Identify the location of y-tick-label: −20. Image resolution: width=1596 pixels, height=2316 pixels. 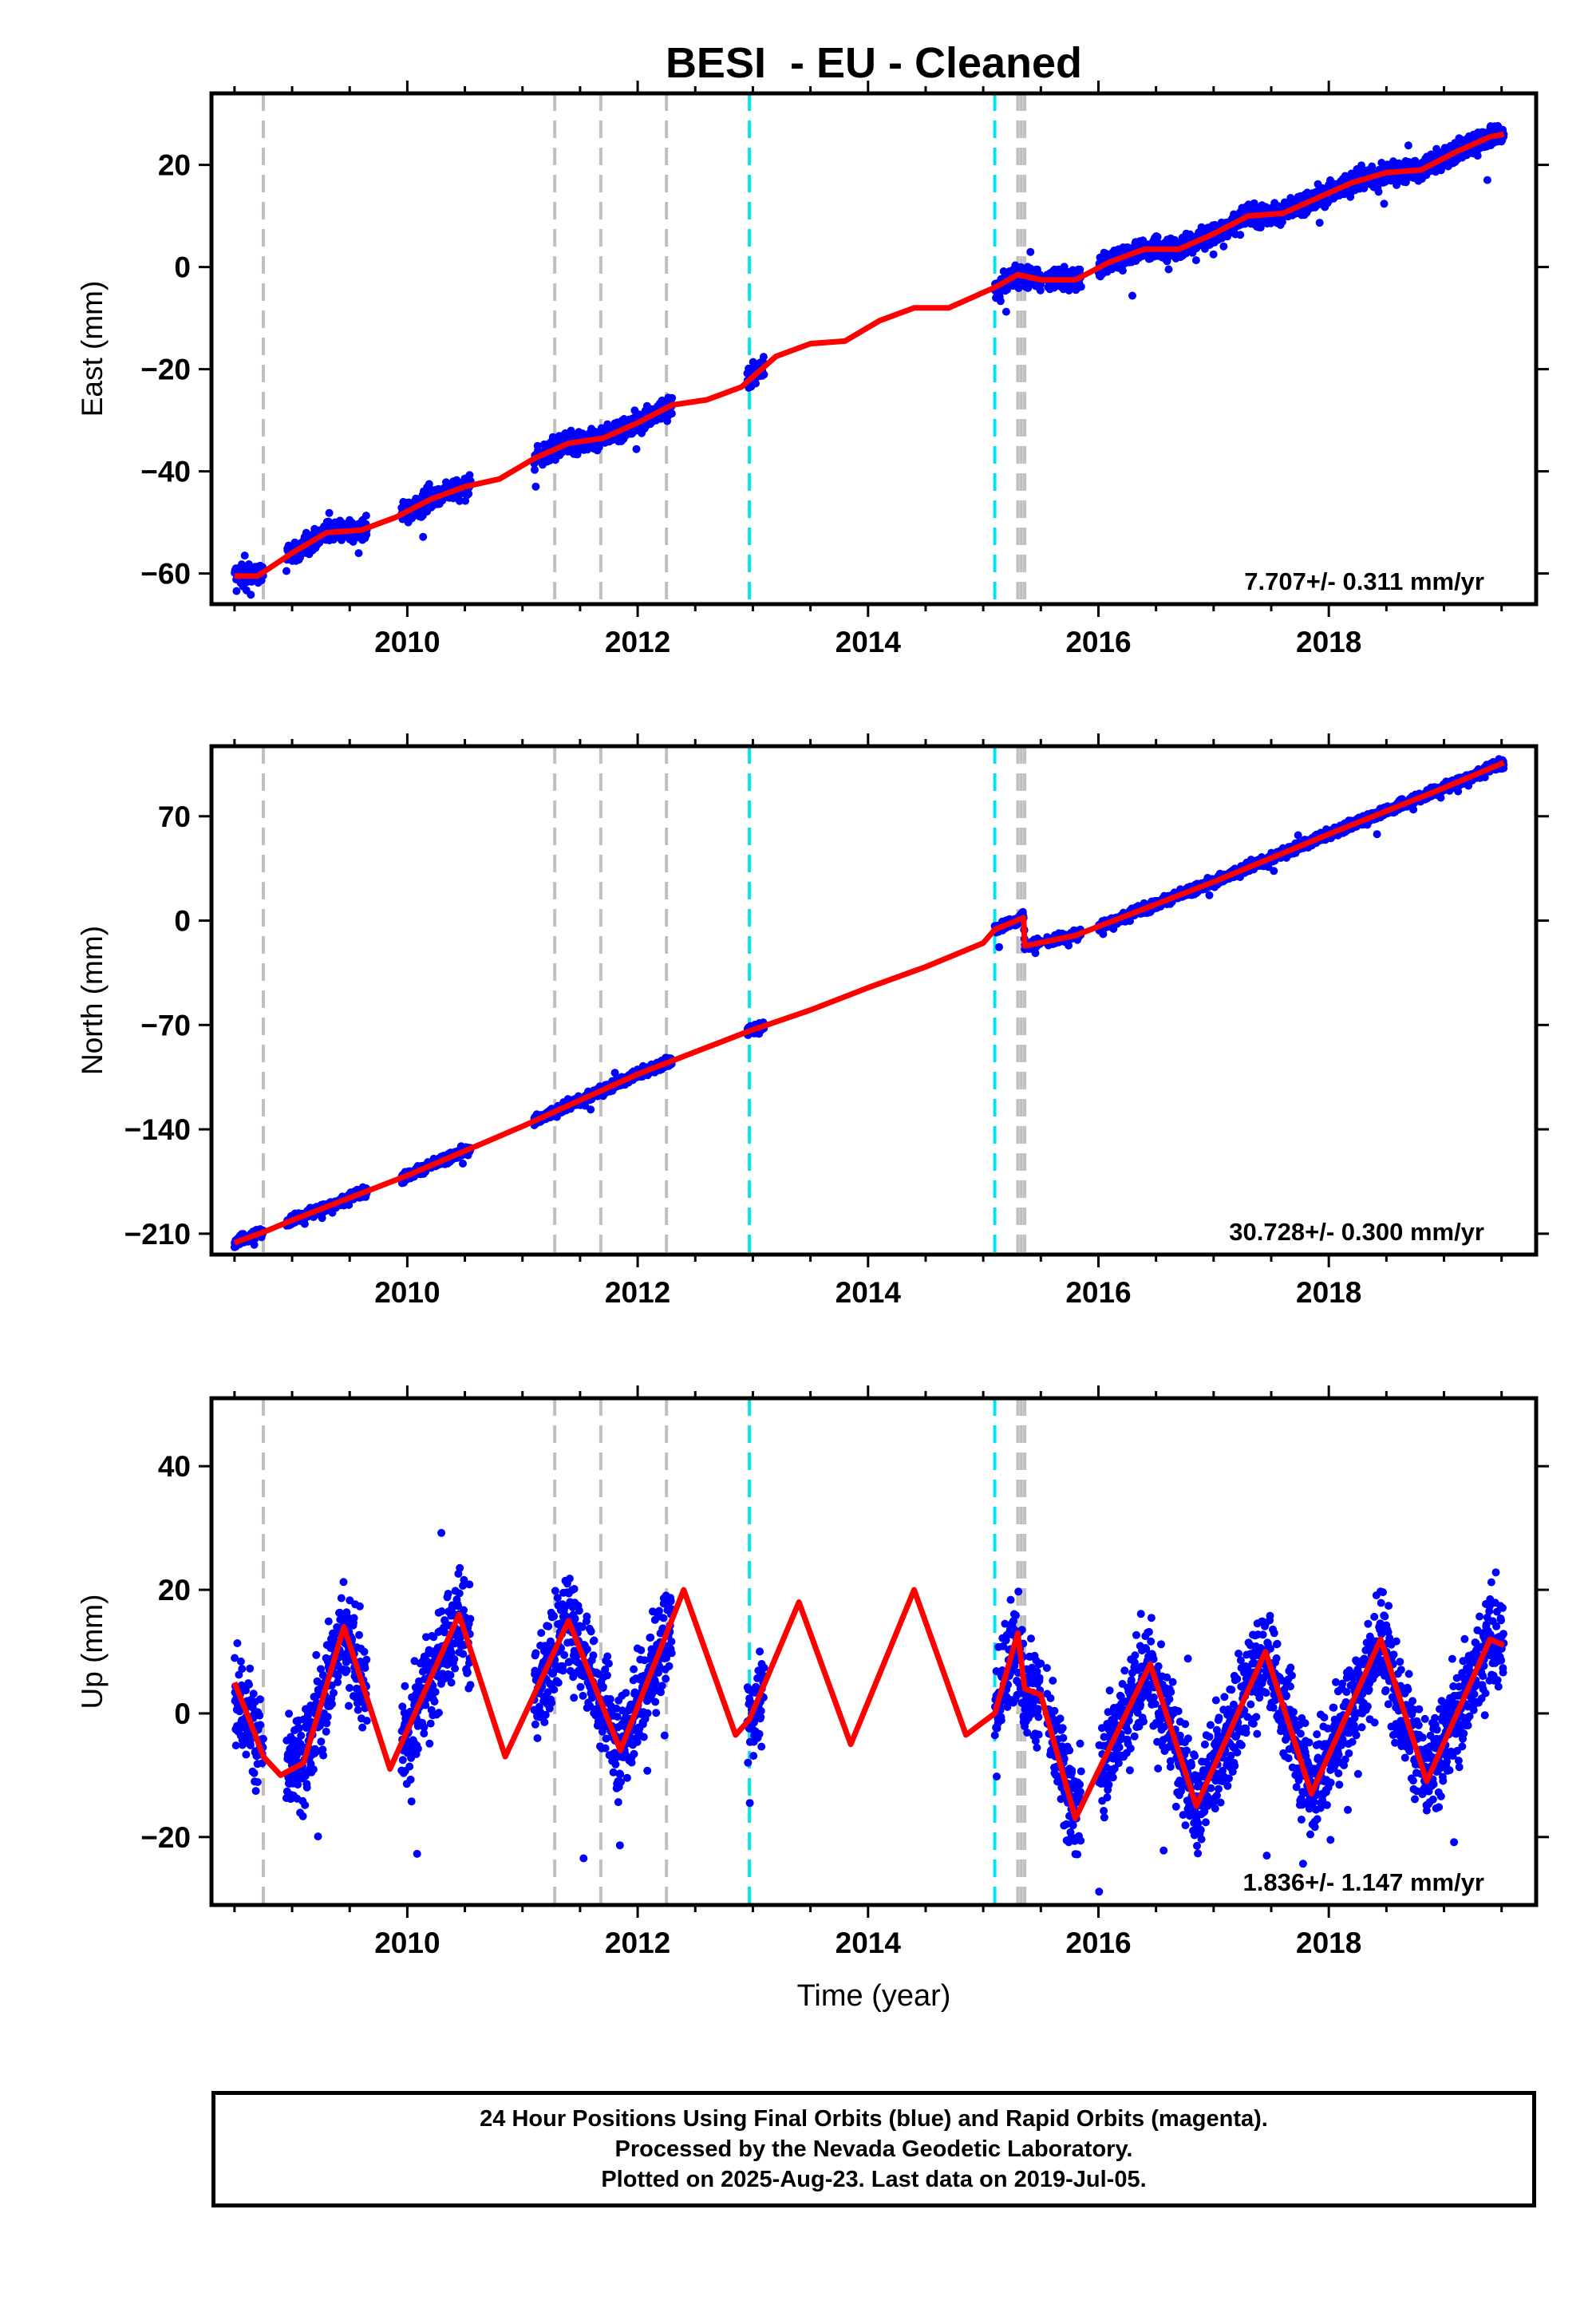
(165, 370).